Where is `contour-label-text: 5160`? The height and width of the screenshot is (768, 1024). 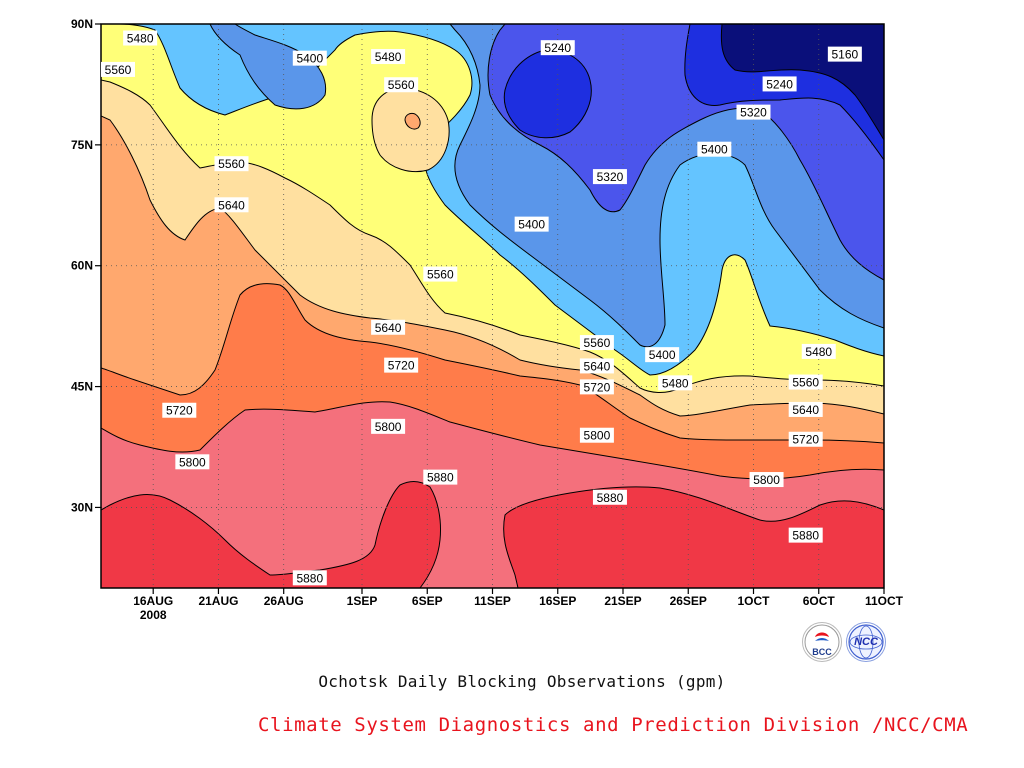 contour-label-text: 5160 is located at coordinates (844, 55).